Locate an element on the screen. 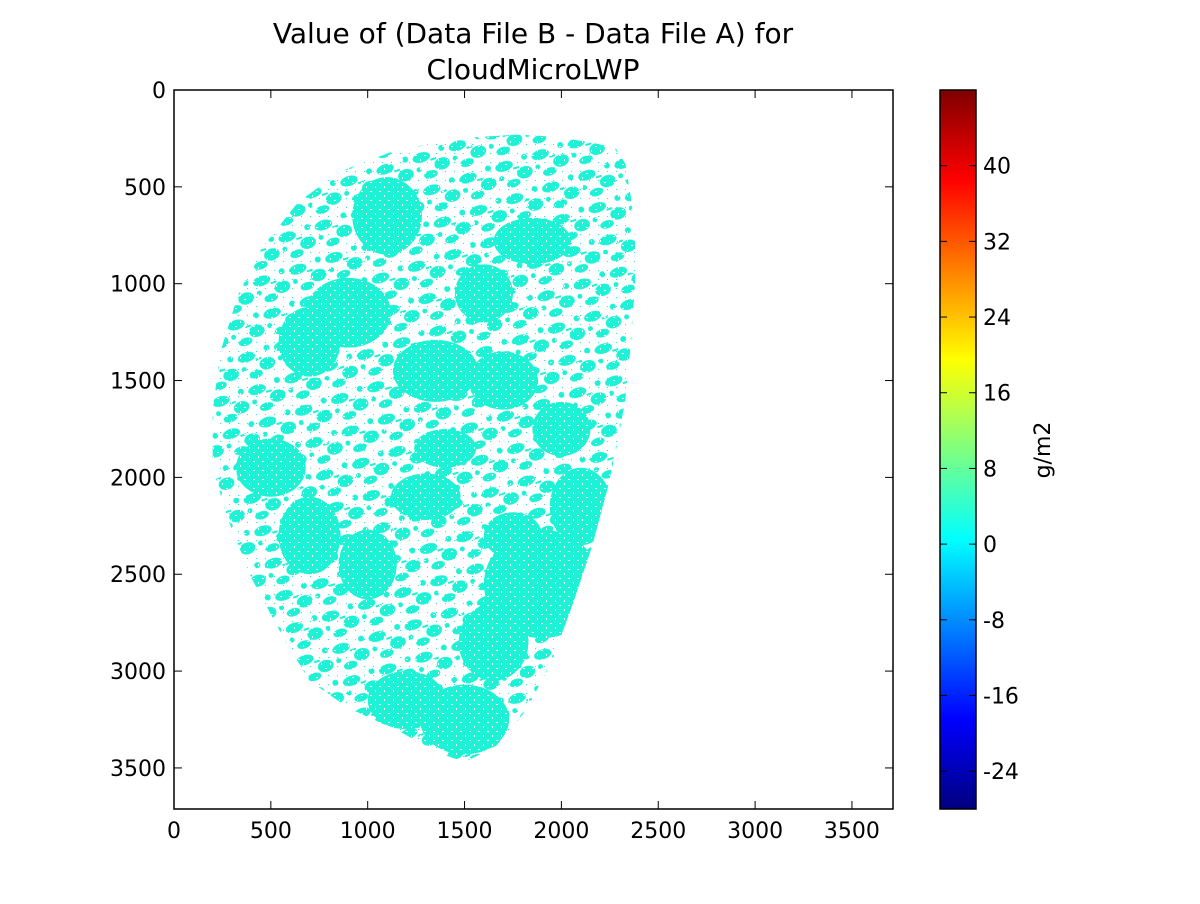 The image size is (1200, 904). colorbar-tick-label: -16 is located at coordinates (1001, 696).